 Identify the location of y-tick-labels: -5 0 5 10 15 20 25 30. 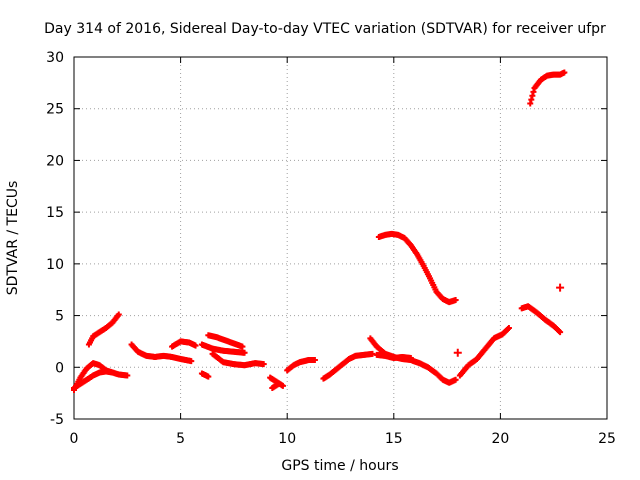
(55, 239).